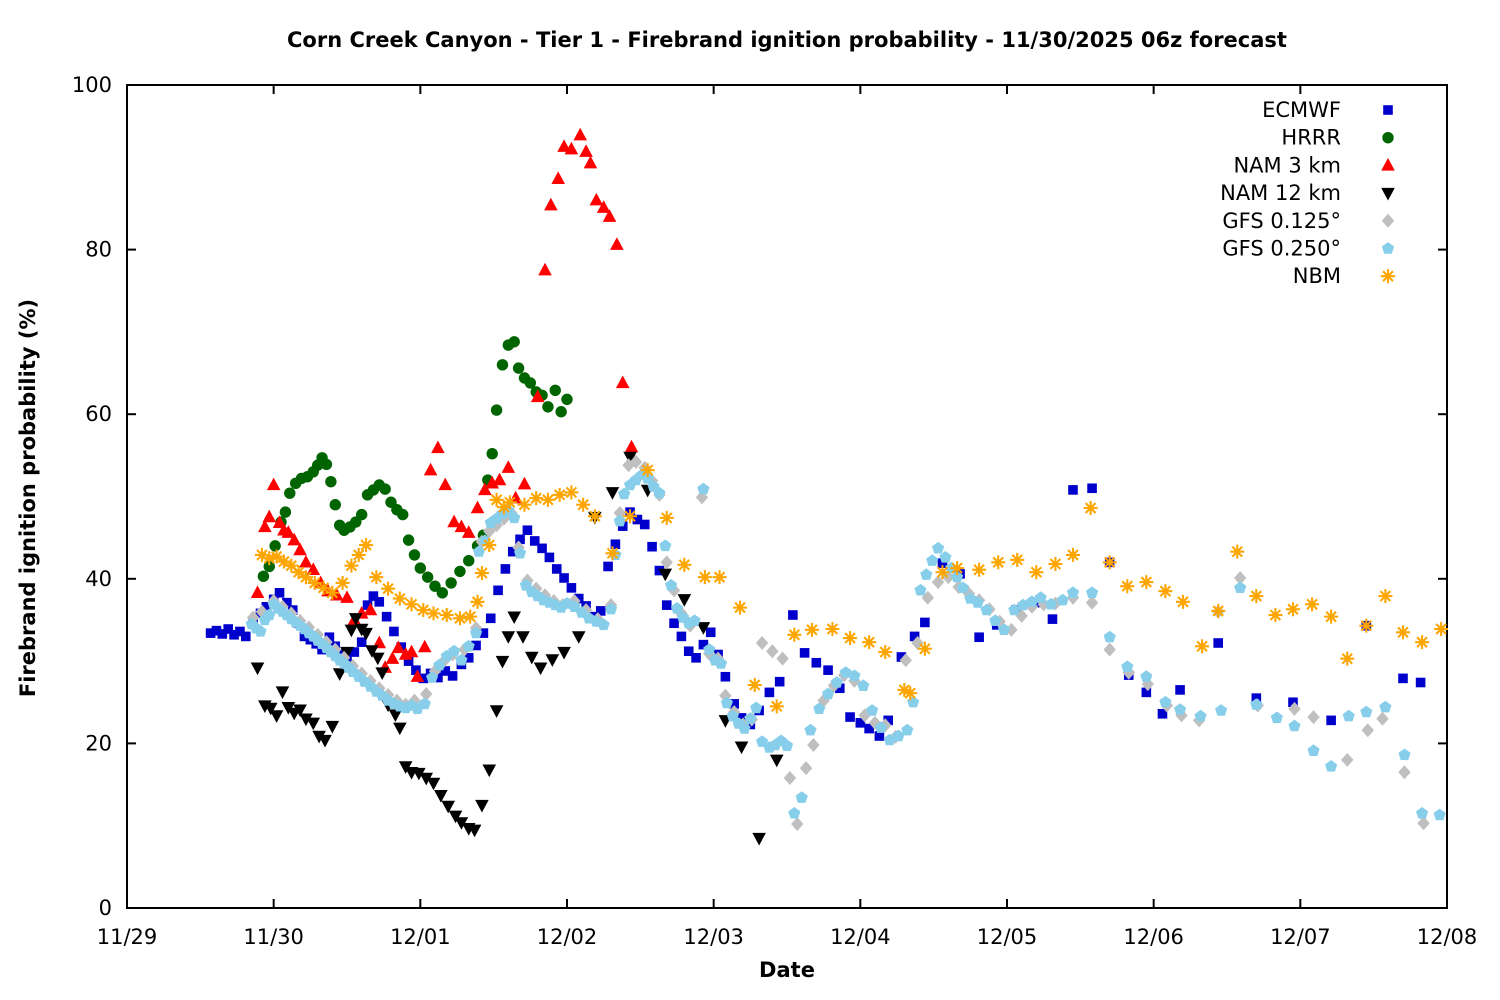 The height and width of the screenshot is (1000, 1500). Describe the element at coordinates (420, 937) in the screenshot. I see `x-tick-label: 12/01` at that location.